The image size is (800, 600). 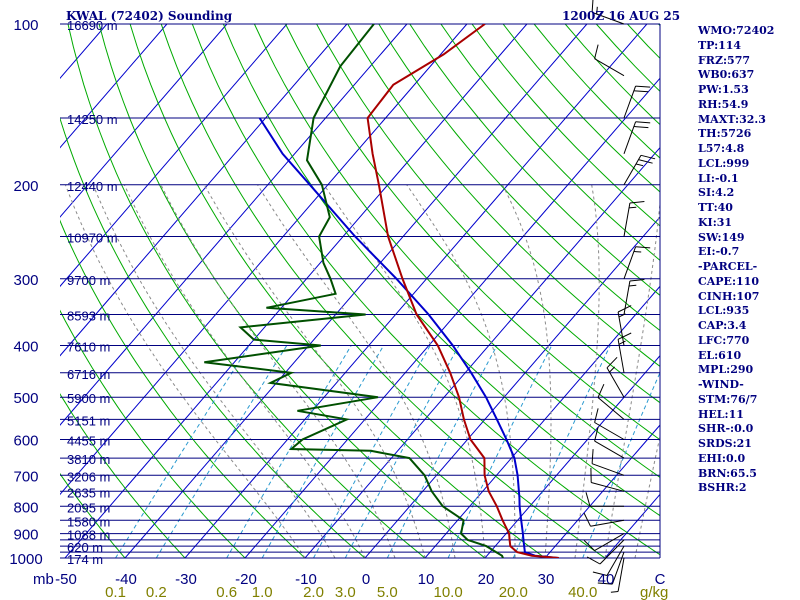 I want to click on sounding-index-item: STM:76/7, so click(x=728, y=399).